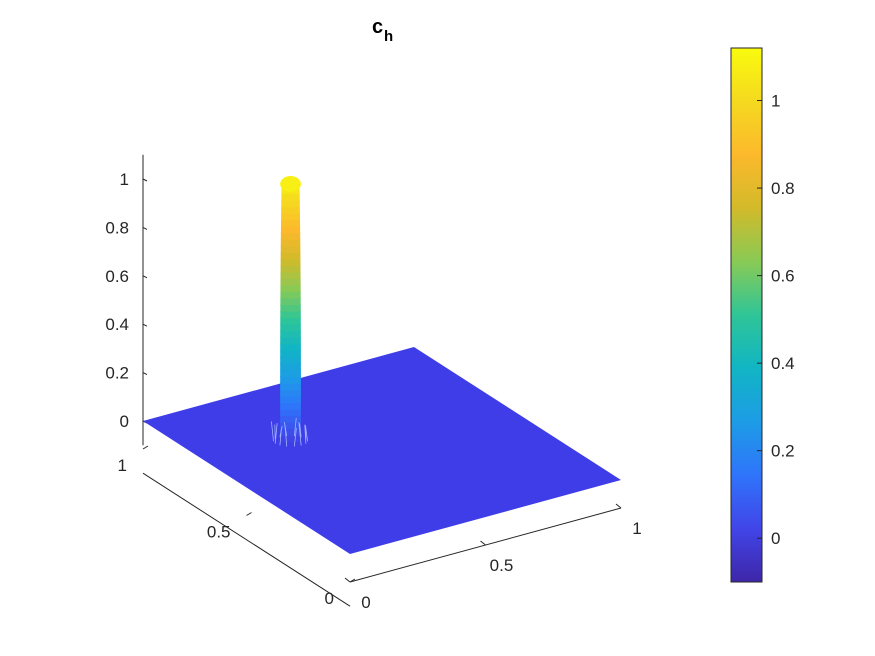  Describe the element at coordinates (305, 433) in the screenshot. I see `surface-mesh-line` at that location.